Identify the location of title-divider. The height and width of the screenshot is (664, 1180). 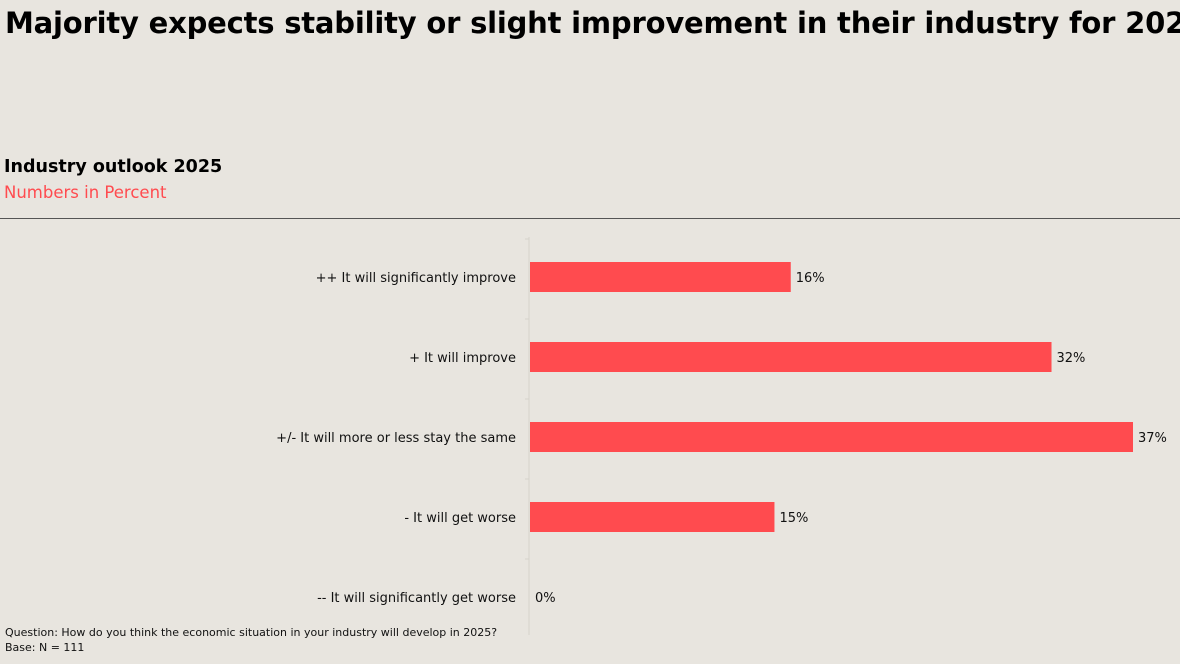
(590, 218).